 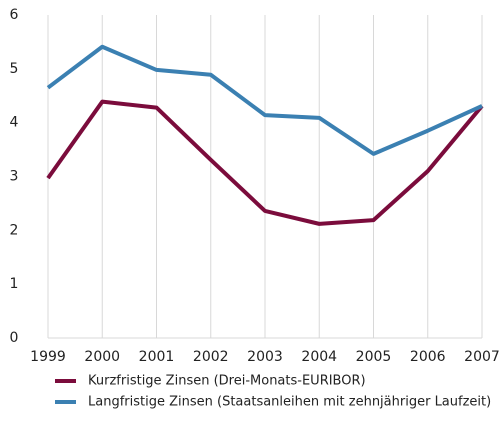 I want to click on x-tick-label: 2002, so click(x=211, y=357).